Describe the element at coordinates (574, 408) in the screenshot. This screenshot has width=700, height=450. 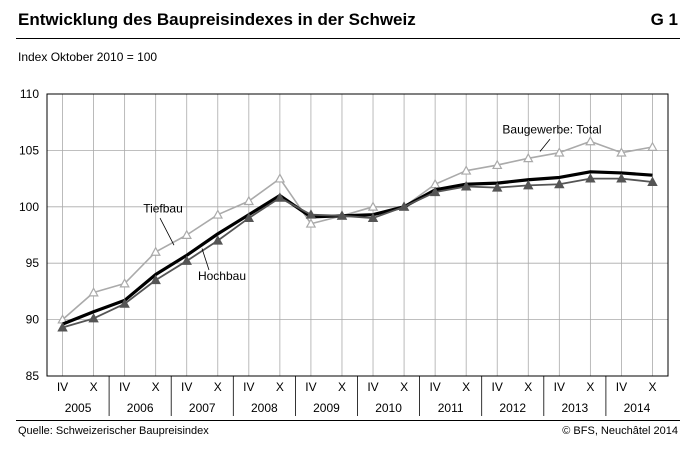
I see `year-label: 2013` at that location.